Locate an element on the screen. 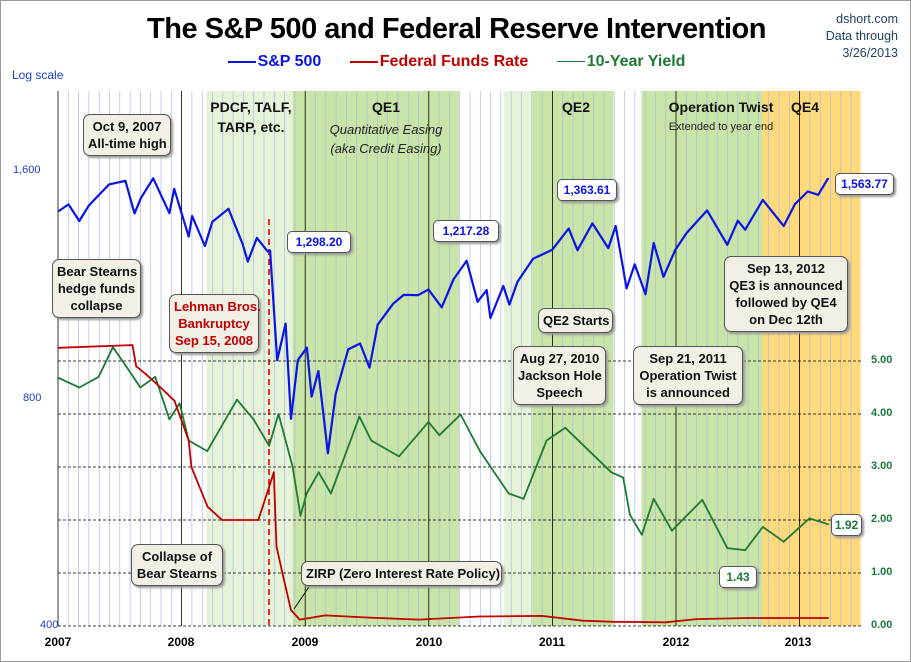 The image size is (911, 662). callout-line: Lehman Bros. is located at coordinates (217, 306).